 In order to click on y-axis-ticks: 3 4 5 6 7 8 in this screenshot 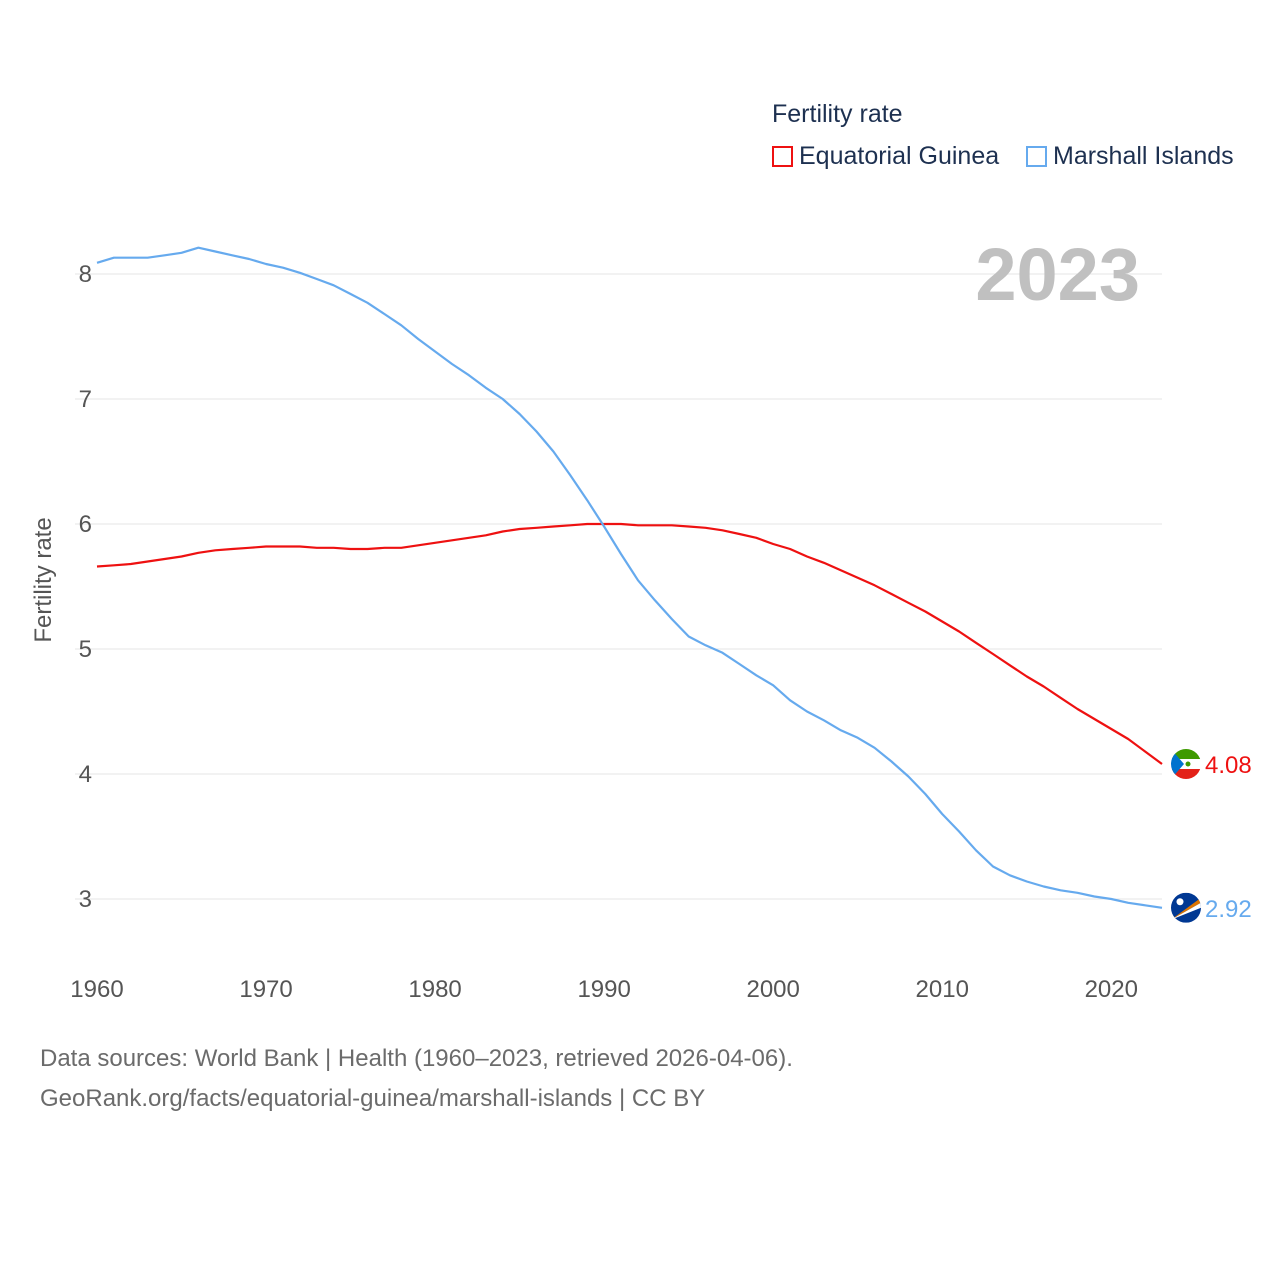, I will do `click(85, 587)`.